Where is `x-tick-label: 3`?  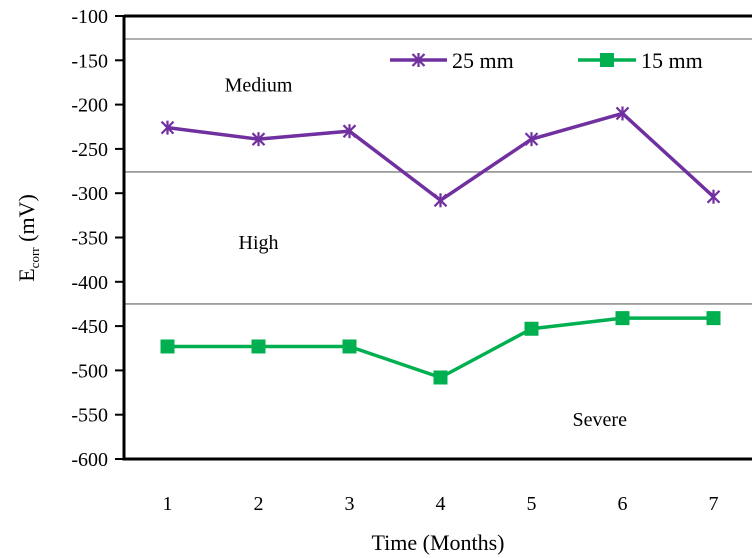
x-tick-label: 3 is located at coordinates (350, 504).